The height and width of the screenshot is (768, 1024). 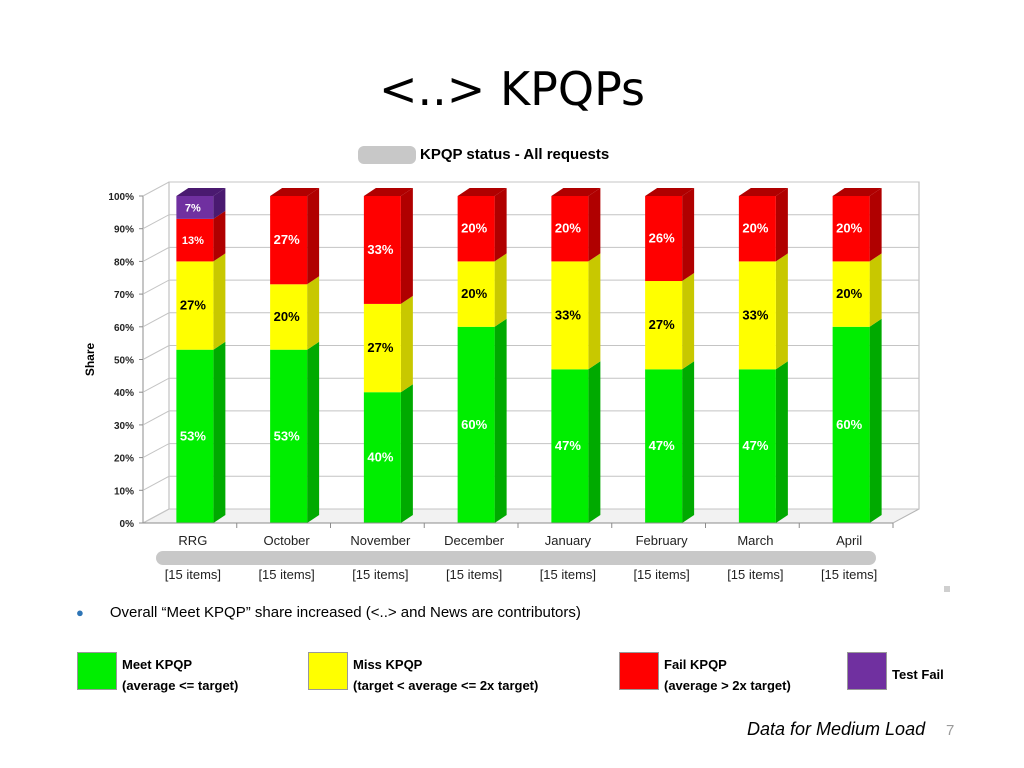 What do you see at coordinates (219, 203) in the screenshot?
I see `bar-side-test_fail` at bounding box center [219, 203].